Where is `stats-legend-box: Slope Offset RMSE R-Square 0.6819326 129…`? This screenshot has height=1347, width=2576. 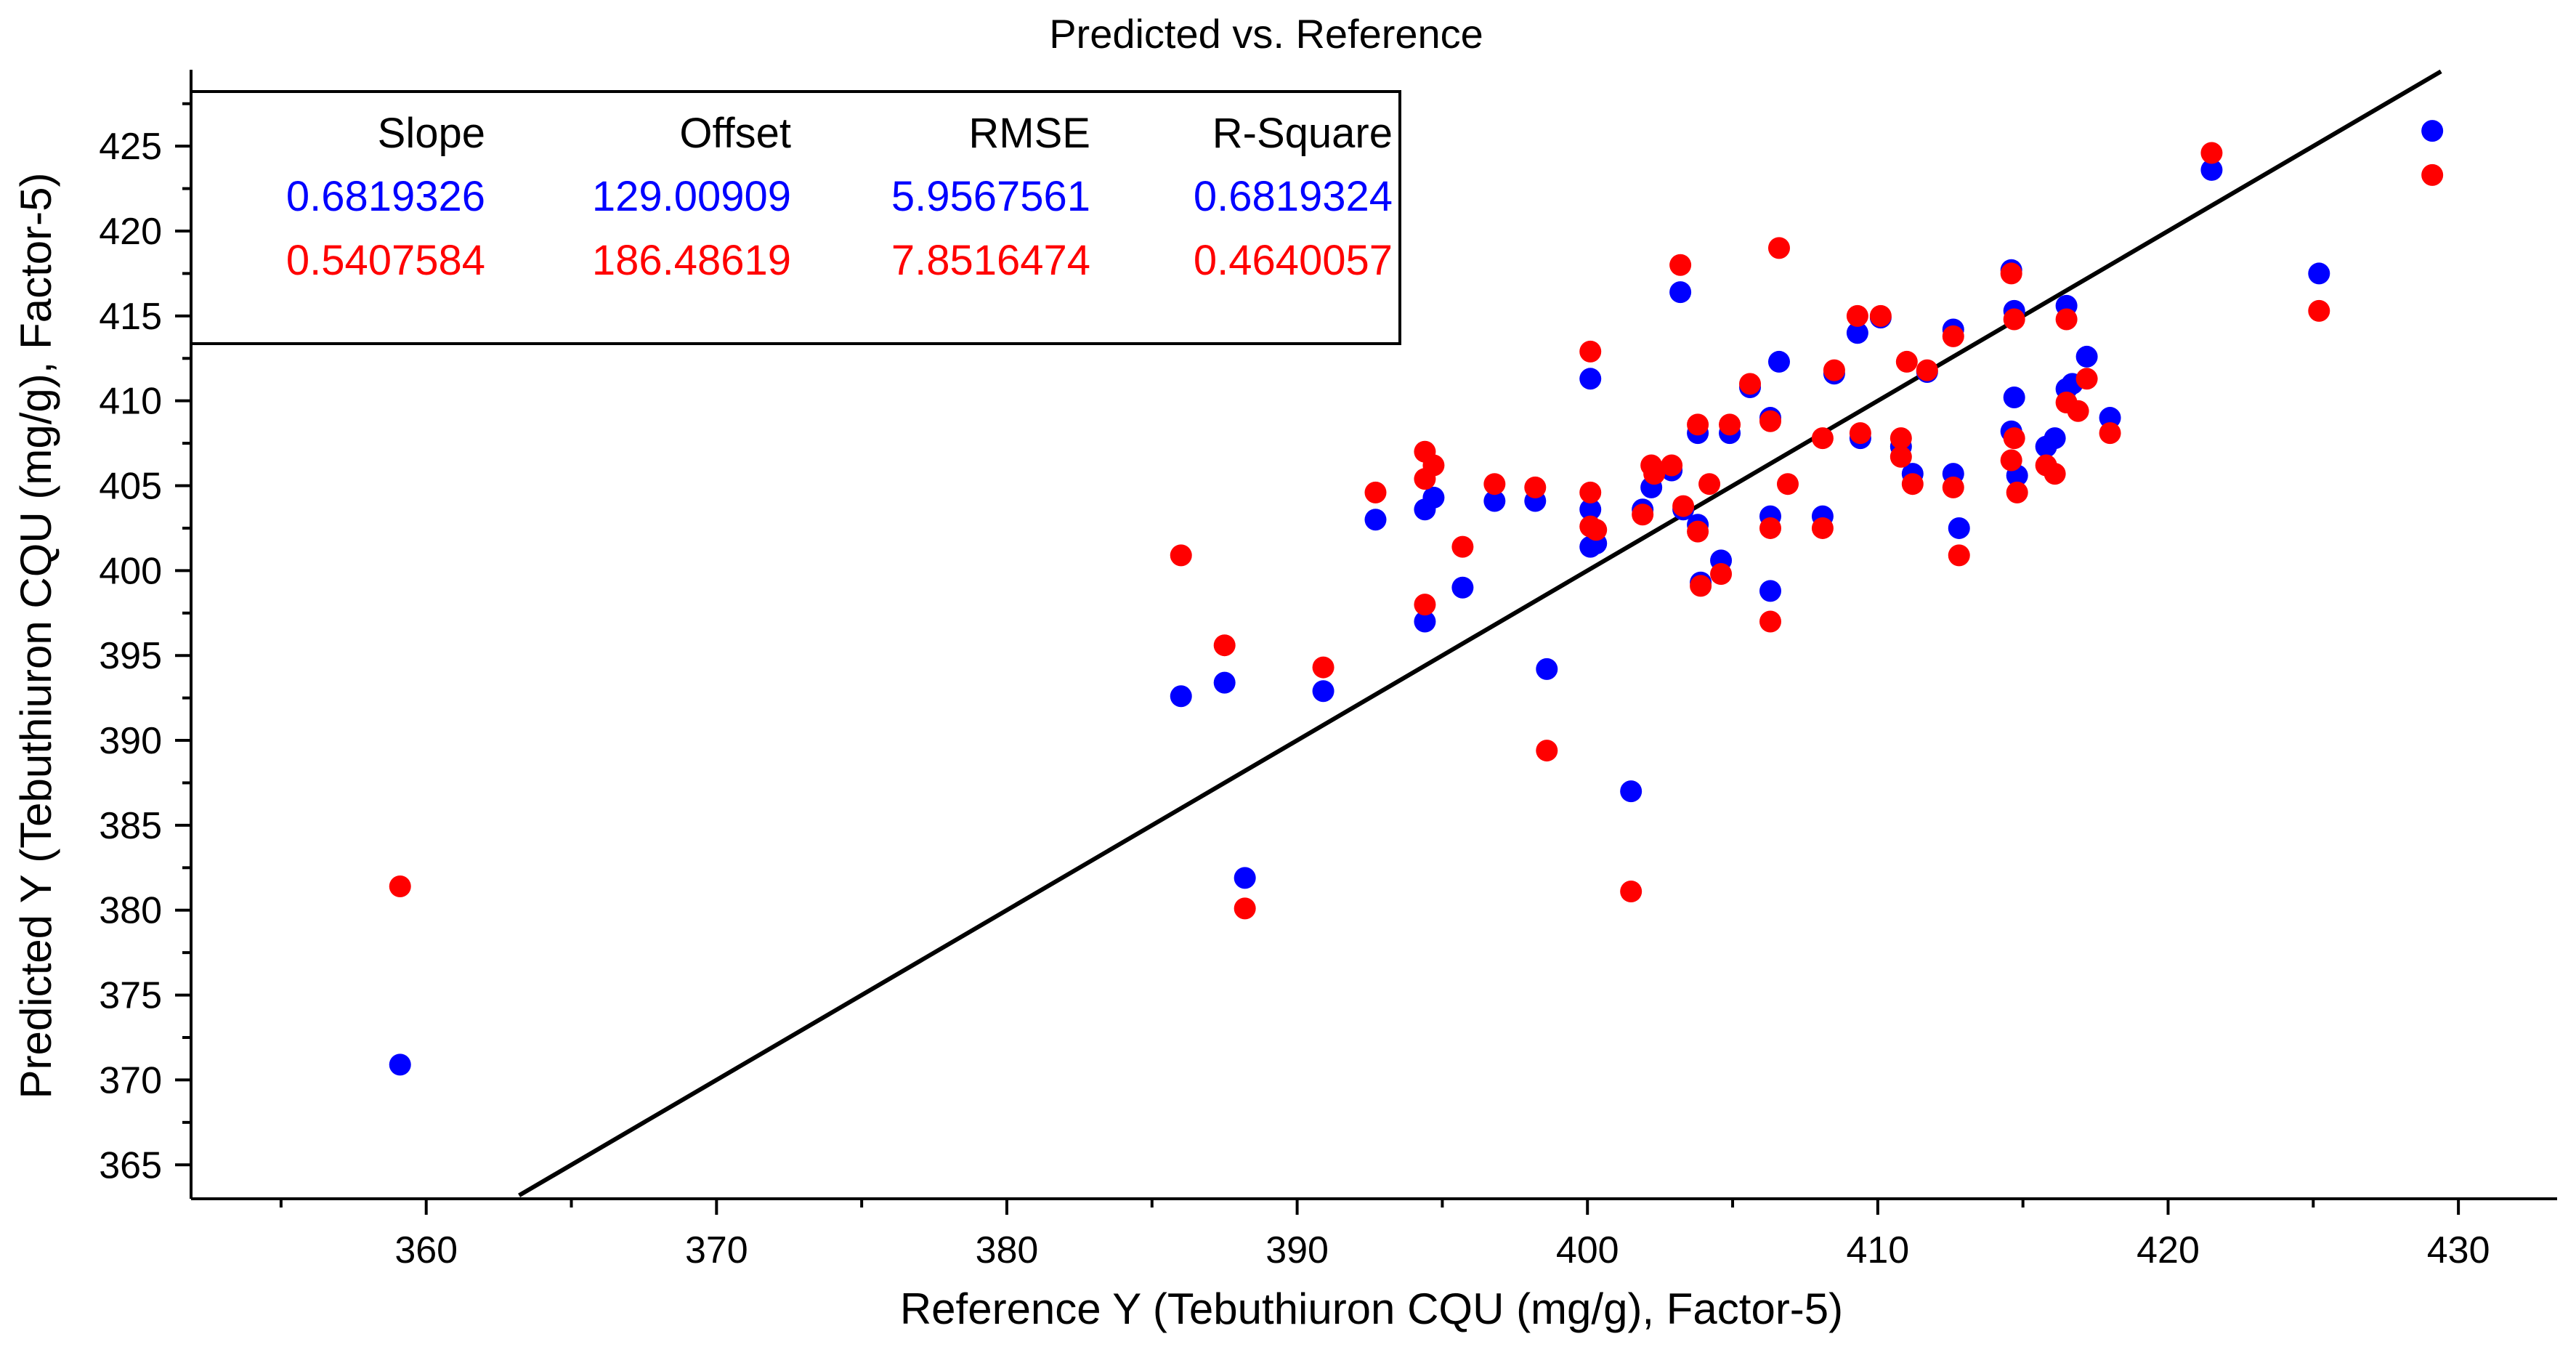 stats-legend-box: Slope Offset RMSE R-Square 0.6819326 129… is located at coordinates (795, 217).